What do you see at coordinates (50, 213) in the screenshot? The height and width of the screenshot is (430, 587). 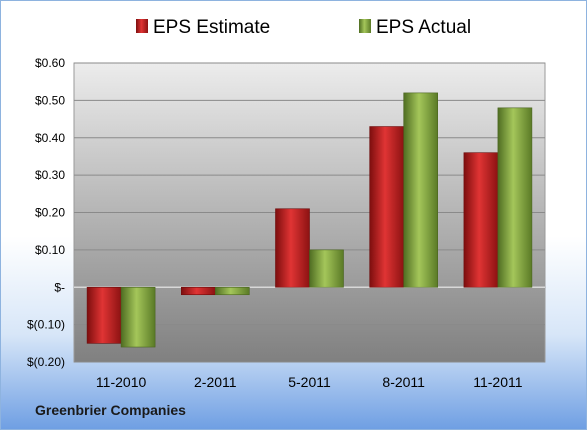 I see `y-tick-label: $0.20` at bounding box center [50, 213].